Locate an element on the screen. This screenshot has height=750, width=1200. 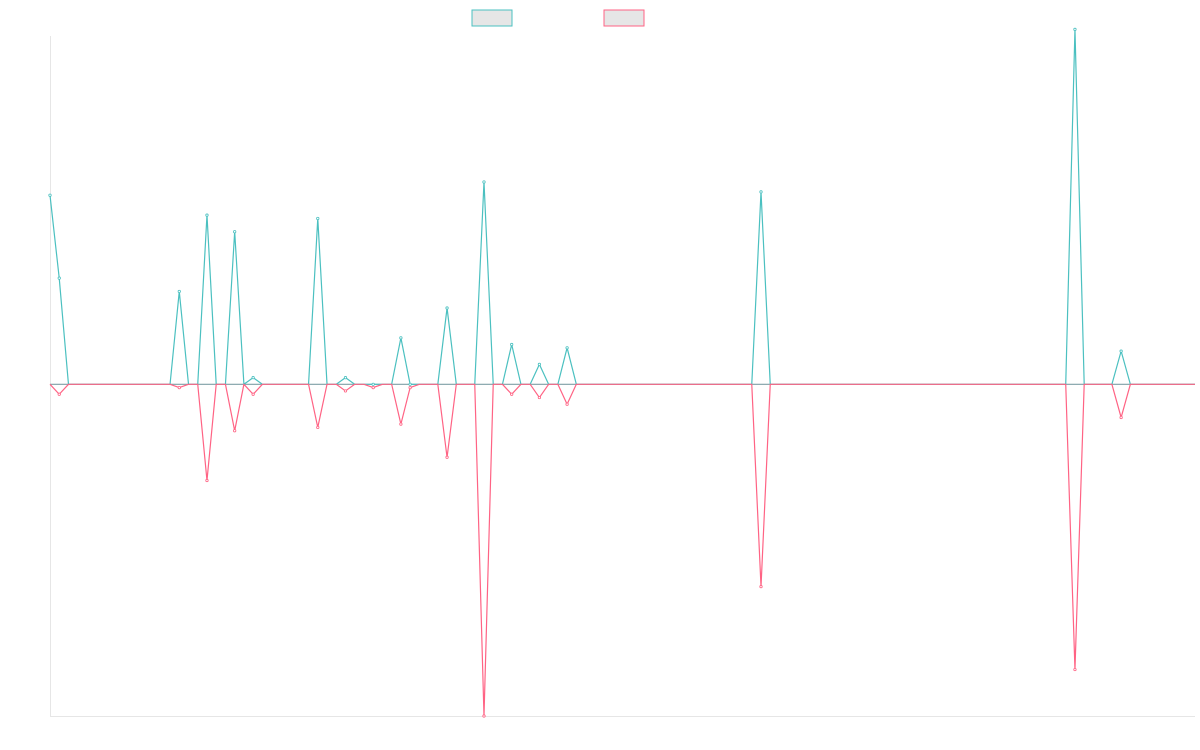
legend is located at coordinates (558, 18).